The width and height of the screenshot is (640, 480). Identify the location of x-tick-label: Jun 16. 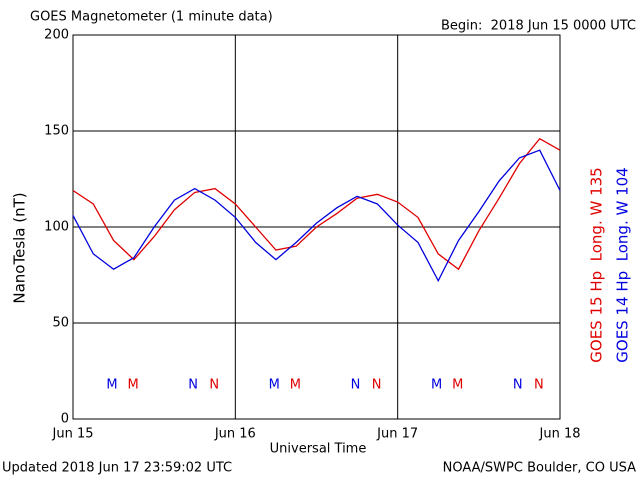
(235, 434).